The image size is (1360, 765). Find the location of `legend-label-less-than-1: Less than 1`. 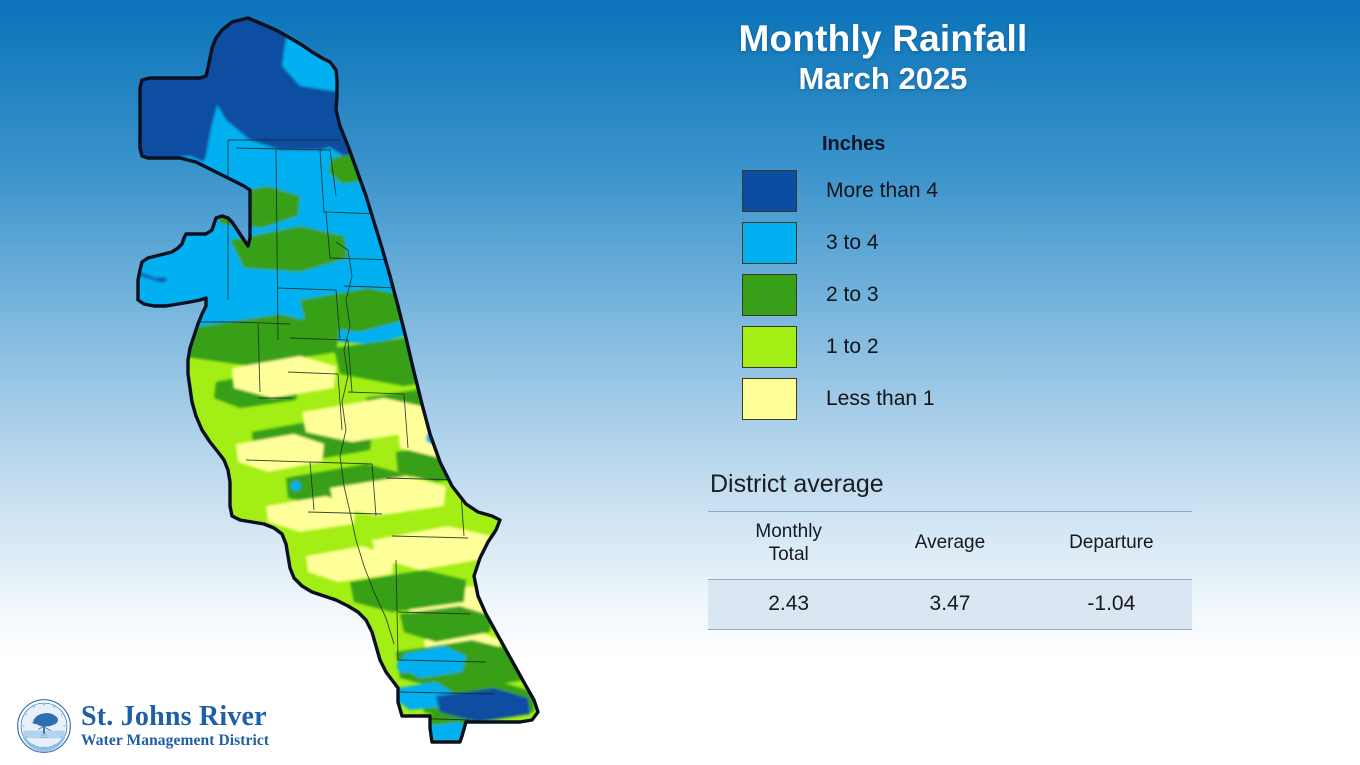

legend-label-less-than-1: Less than 1 is located at coordinates (880, 398).